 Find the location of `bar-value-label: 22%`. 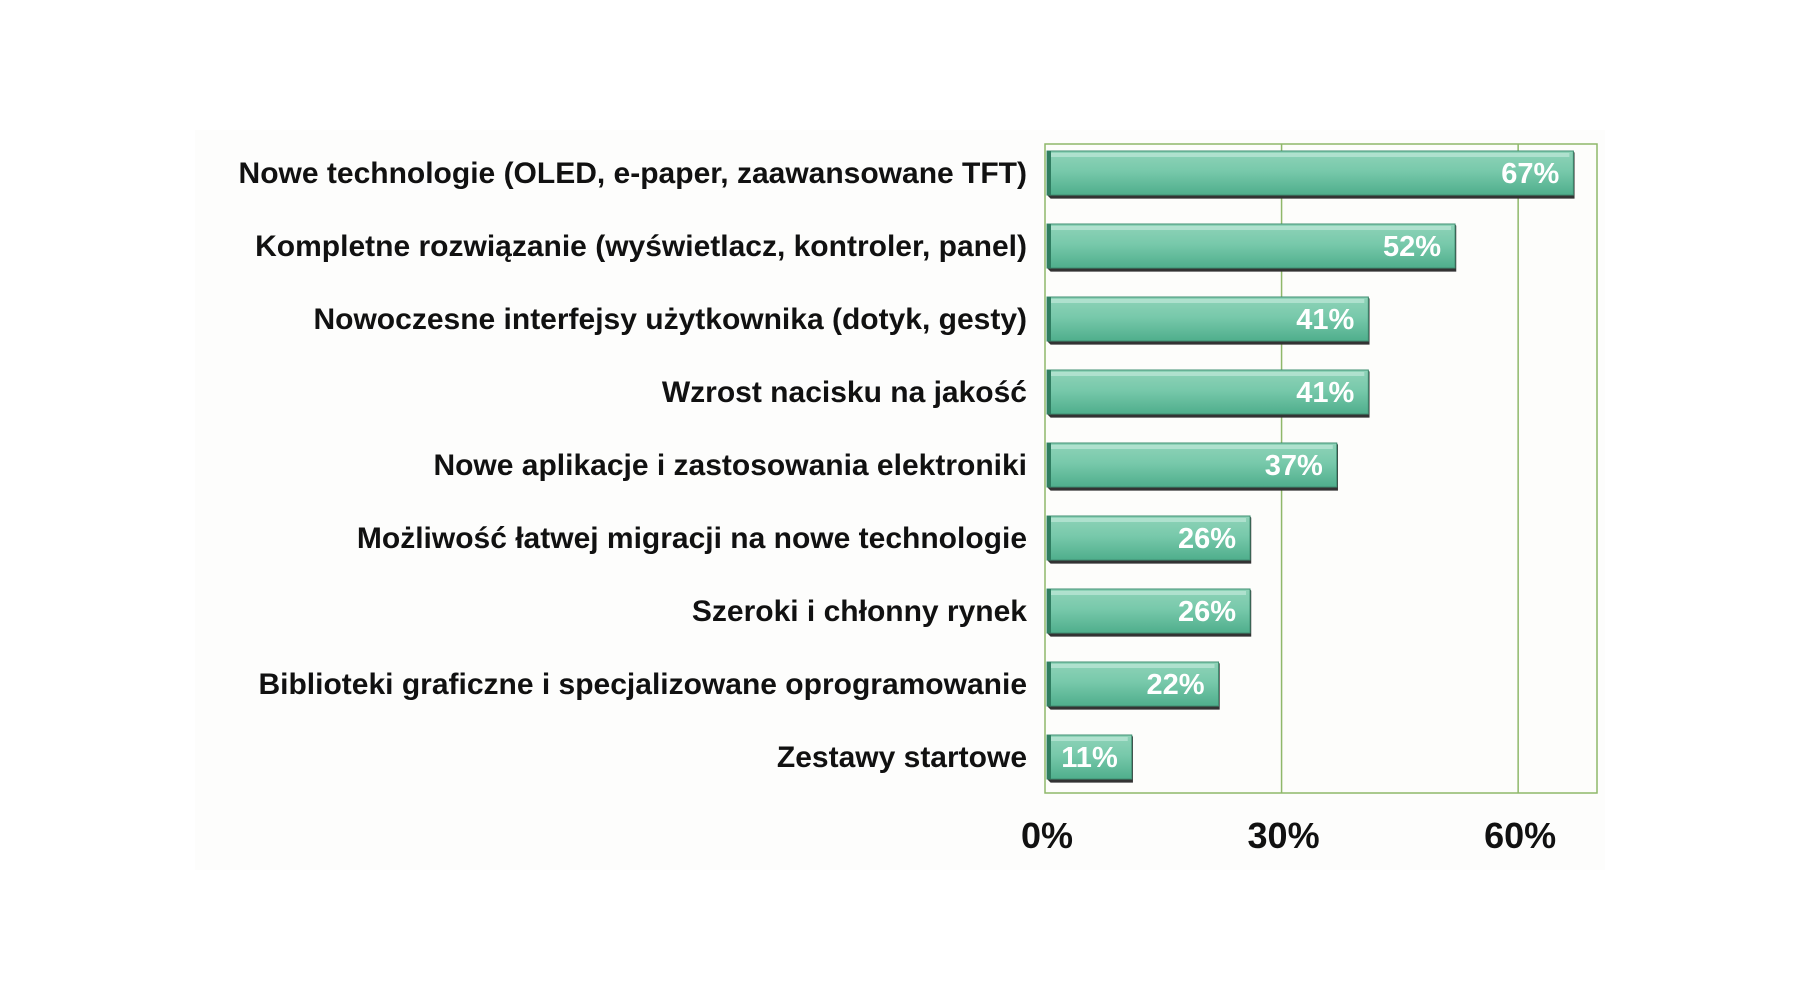

bar-value-label: 22% is located at coordinates (1175, 685).